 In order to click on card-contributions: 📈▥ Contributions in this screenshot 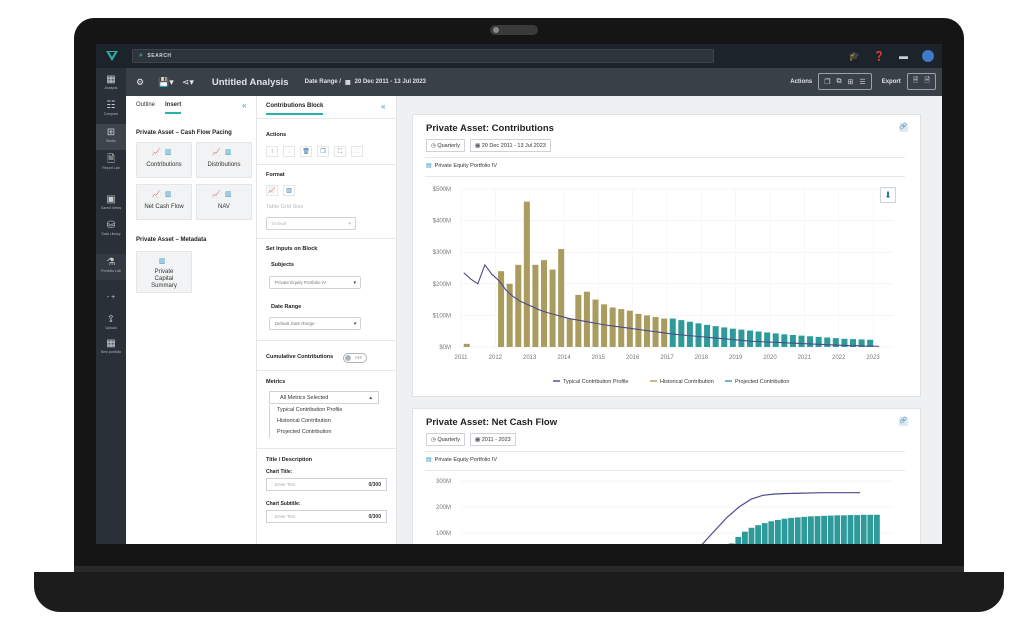, I will do `click(164, 160)`.